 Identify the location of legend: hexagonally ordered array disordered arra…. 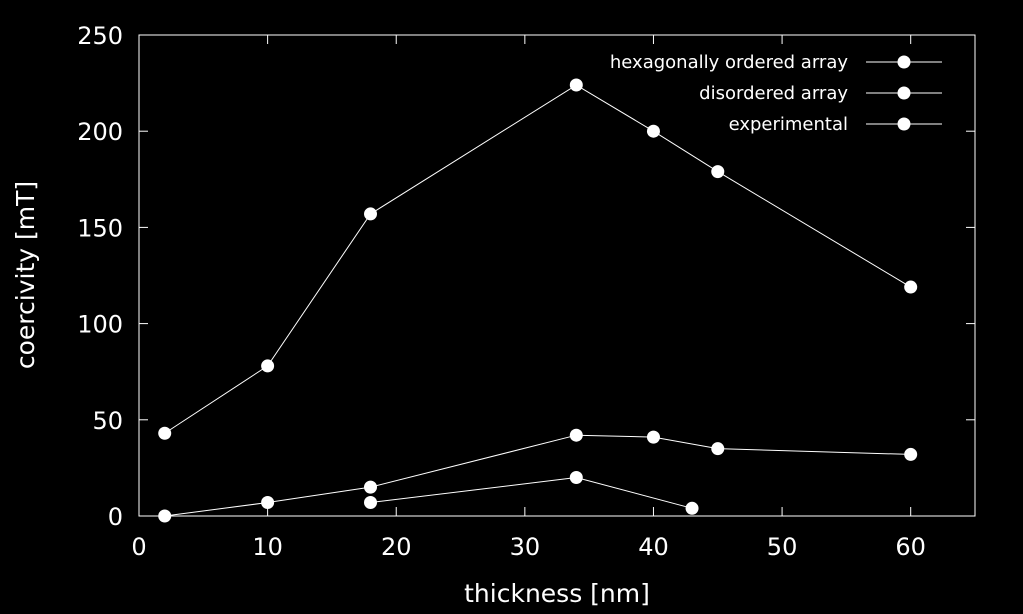
(776, 93).